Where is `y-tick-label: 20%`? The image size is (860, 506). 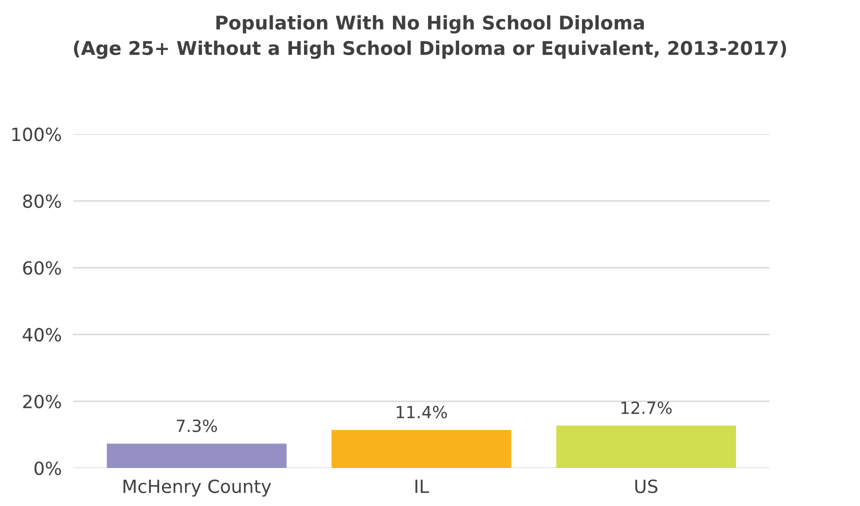
y-tick-label: 20% is located at coordinates (42, 401).